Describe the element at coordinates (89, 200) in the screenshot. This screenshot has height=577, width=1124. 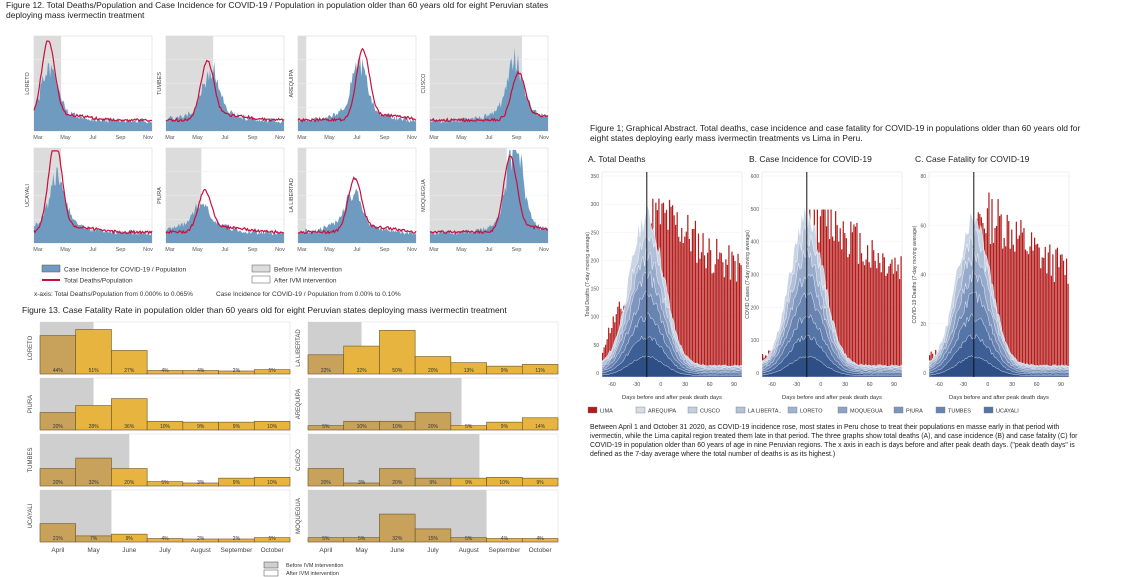
I see `fig12-panel-ucayali: UCAYALI Mar May Jul Sep Nov` at that location.